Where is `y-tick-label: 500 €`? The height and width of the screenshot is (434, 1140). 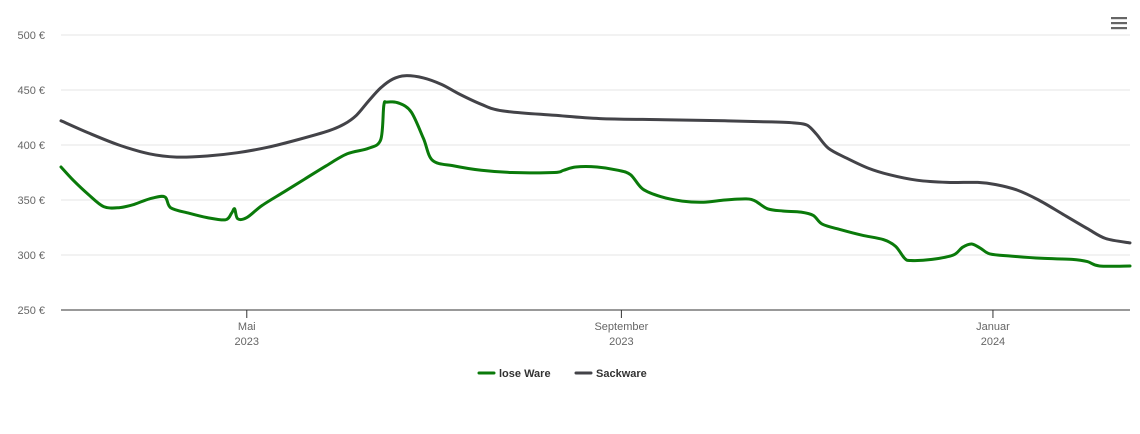 y-tick-label: 500 € is located at coordinates (31, 36).